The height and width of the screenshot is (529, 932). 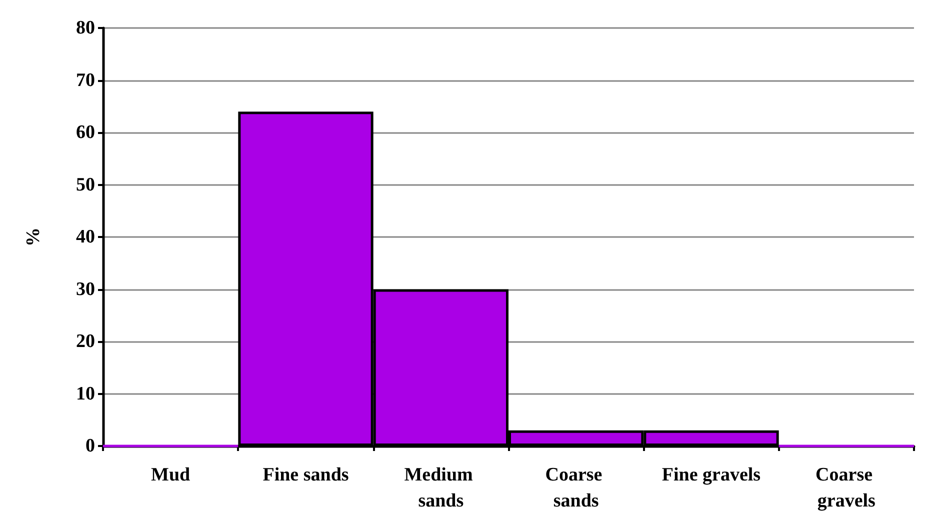 I want to click on y-tick-label: 60, so click(x=85, y=132).